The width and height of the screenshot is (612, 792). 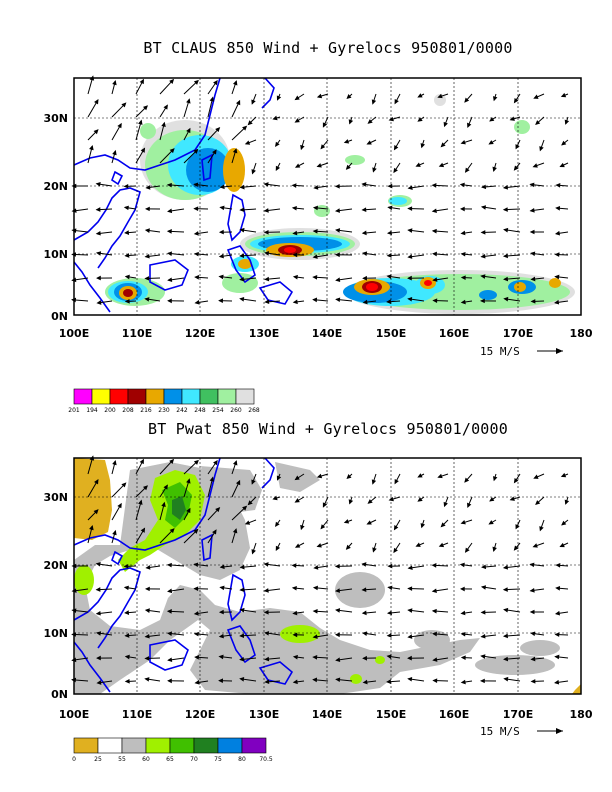 I want to click on bottom-x-tick: 180, so click(x=581, y=714).